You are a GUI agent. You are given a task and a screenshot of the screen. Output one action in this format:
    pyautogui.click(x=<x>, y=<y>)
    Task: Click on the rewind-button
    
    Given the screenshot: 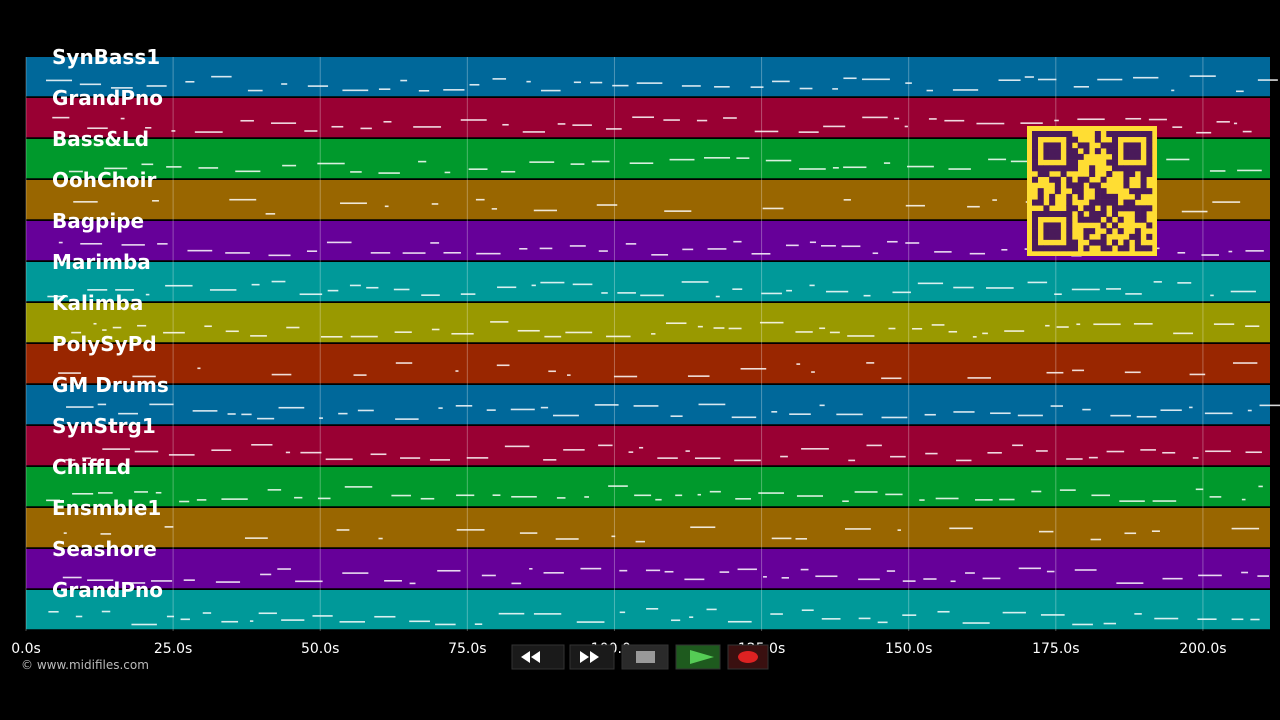 What is the action you would take?
    pyautogui.click(x=538, y=657)
    